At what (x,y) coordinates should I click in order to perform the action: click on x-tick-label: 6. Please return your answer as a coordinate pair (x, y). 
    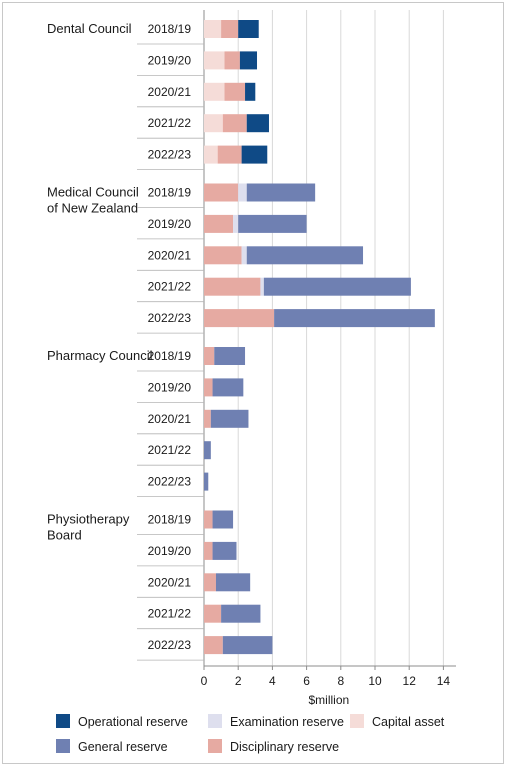
    Looking at the image, I should click on (306, 681).